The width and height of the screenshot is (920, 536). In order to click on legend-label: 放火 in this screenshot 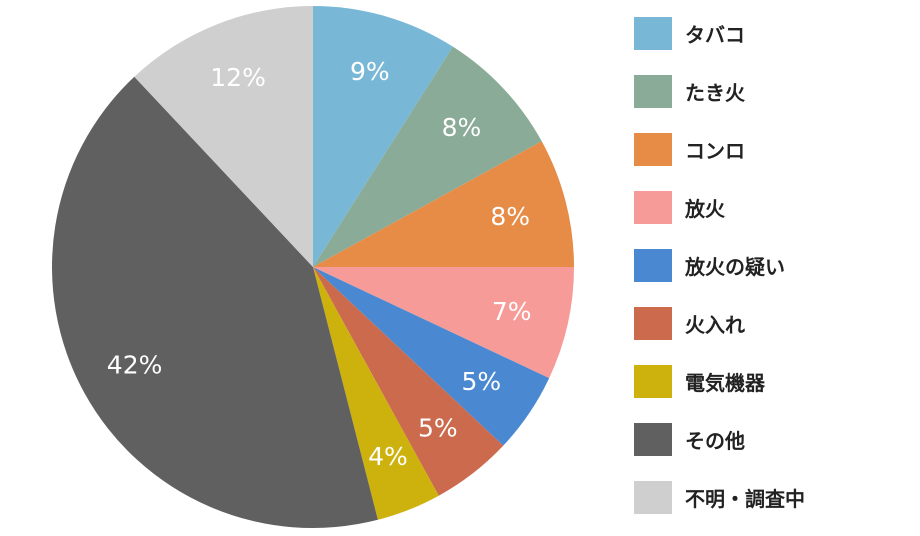, I will do `click(705, 209)`.